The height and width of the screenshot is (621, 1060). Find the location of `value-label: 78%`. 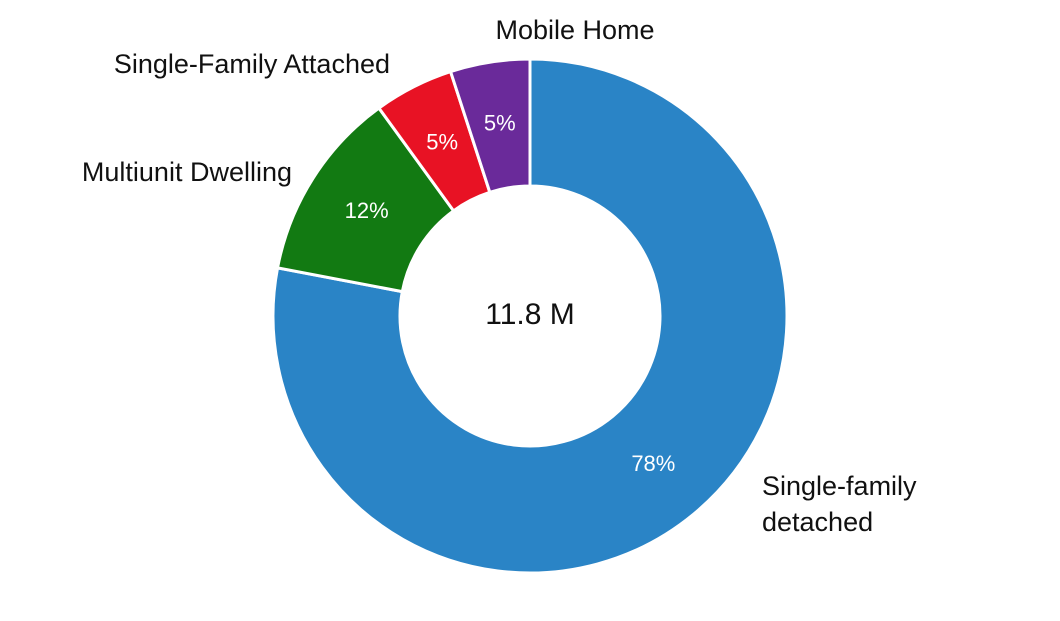

value-label: 78% is located at coordinates (653, 463).